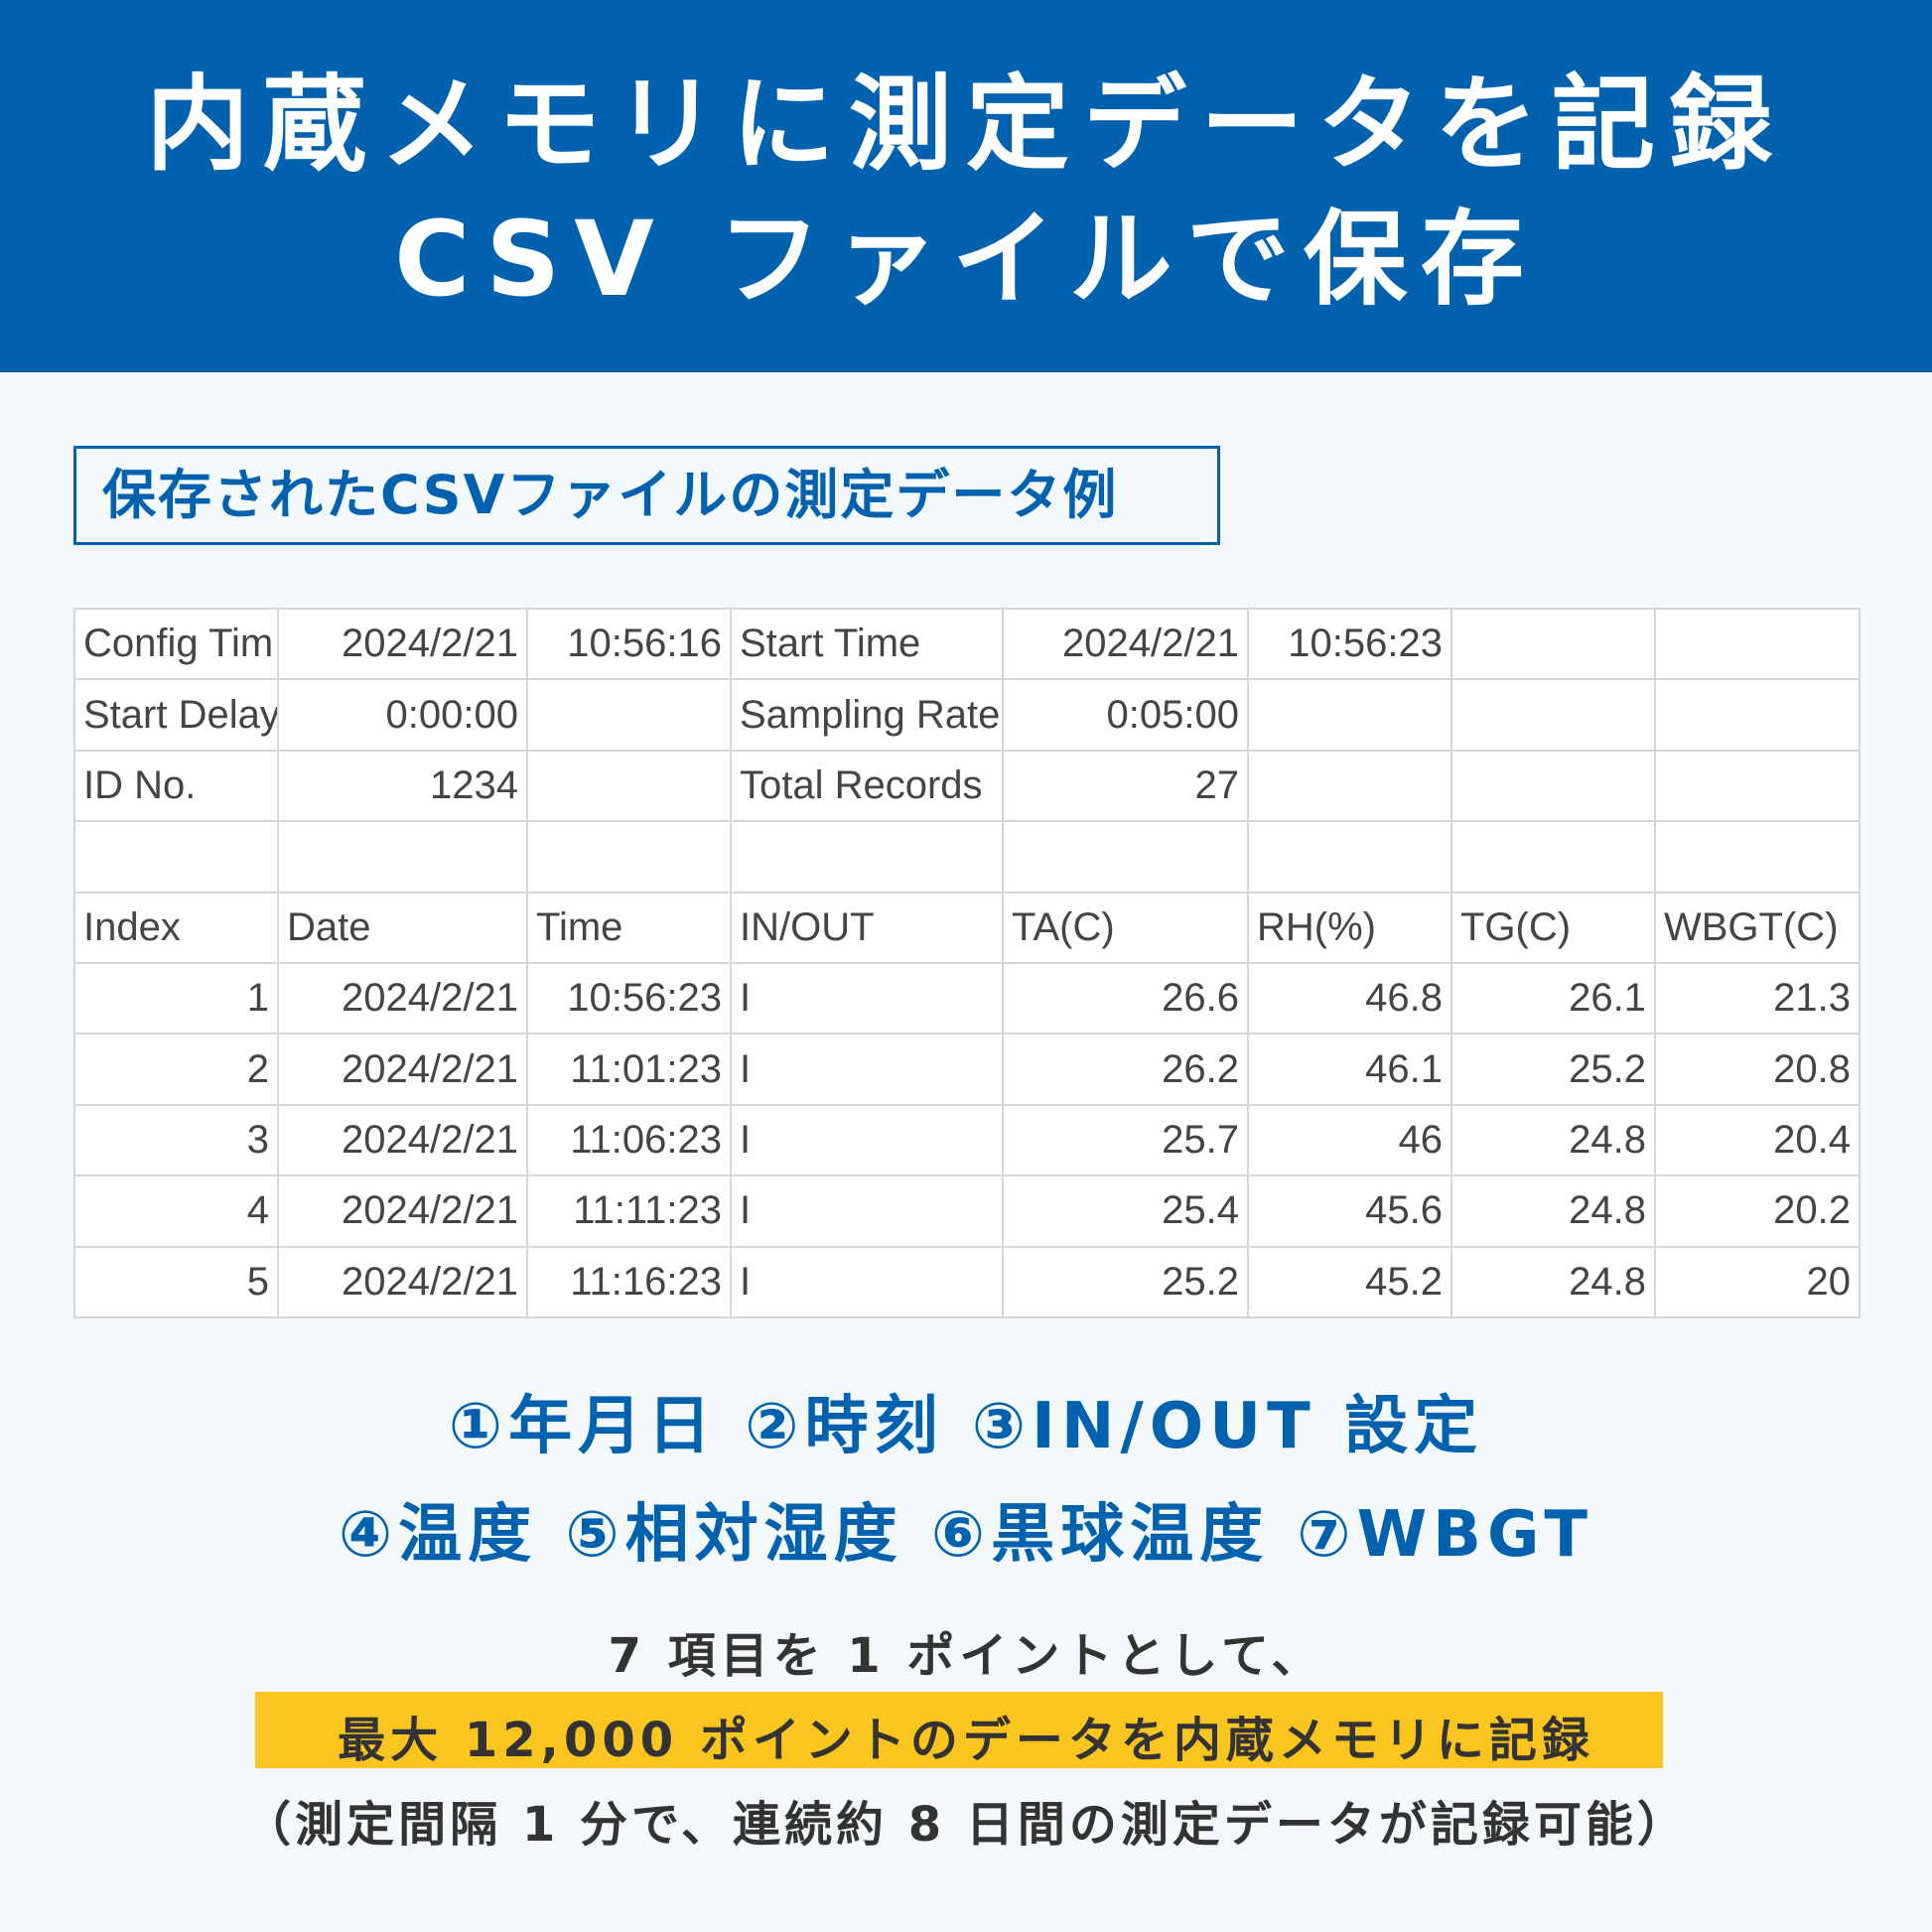 The width and height of the screenshot is (1932, 1932). Describe the element at coordinates (629, 1140) in the screenshot. I see `table-cell: 11:06:23` at that location.